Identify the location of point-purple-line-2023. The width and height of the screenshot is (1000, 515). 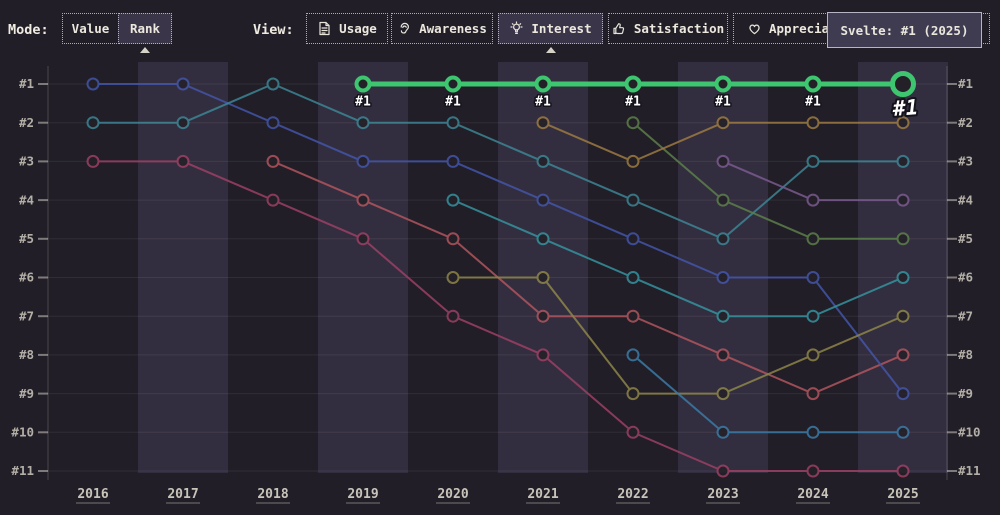
(723, 161).